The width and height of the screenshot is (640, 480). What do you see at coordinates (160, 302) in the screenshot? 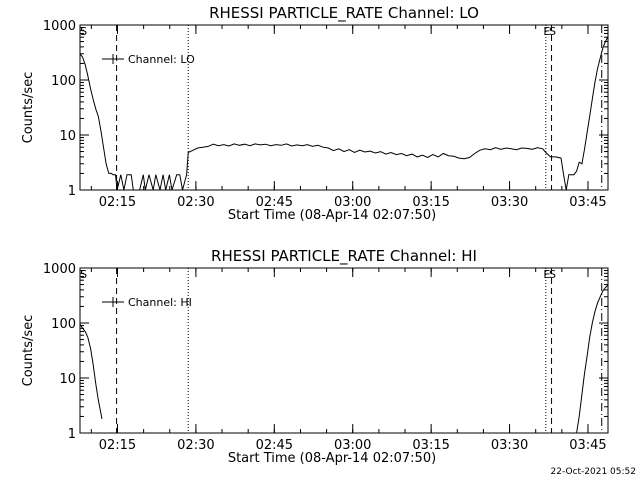
I see `legend-label: Channel: HI` at bounding box center [160, 302].